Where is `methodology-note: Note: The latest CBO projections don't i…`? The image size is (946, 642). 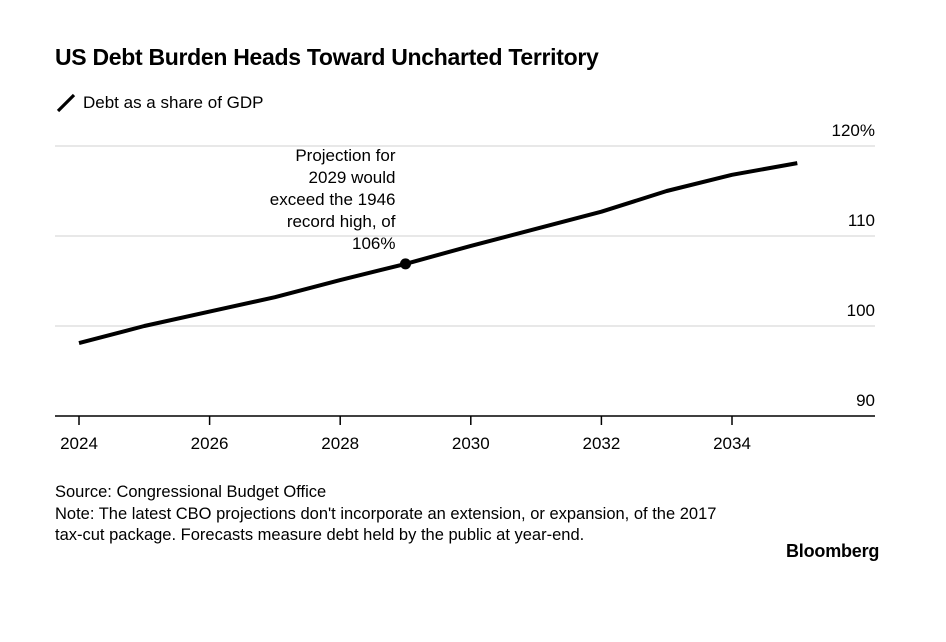 methodology-note: Note: The latest CBO projections don't i… is located at coordinates (386, 524).